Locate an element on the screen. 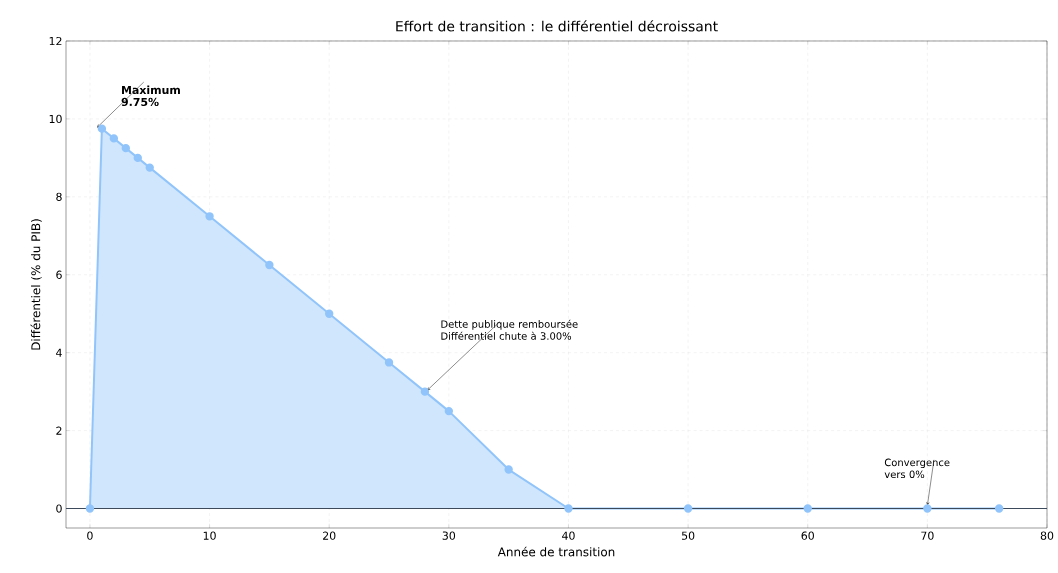 Image resolution: width=1058 pixels, height=573 pixels. x-tick-label: 20 is located at coordinates (329, 535).